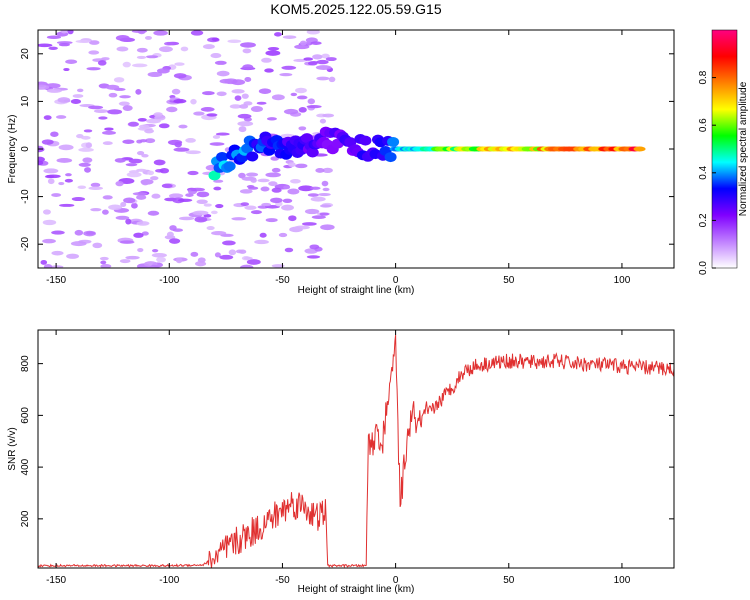 The height and width of the screenshot is (600, 750). I want to click on snr-x-tick-label: -50, so click(282, 580).